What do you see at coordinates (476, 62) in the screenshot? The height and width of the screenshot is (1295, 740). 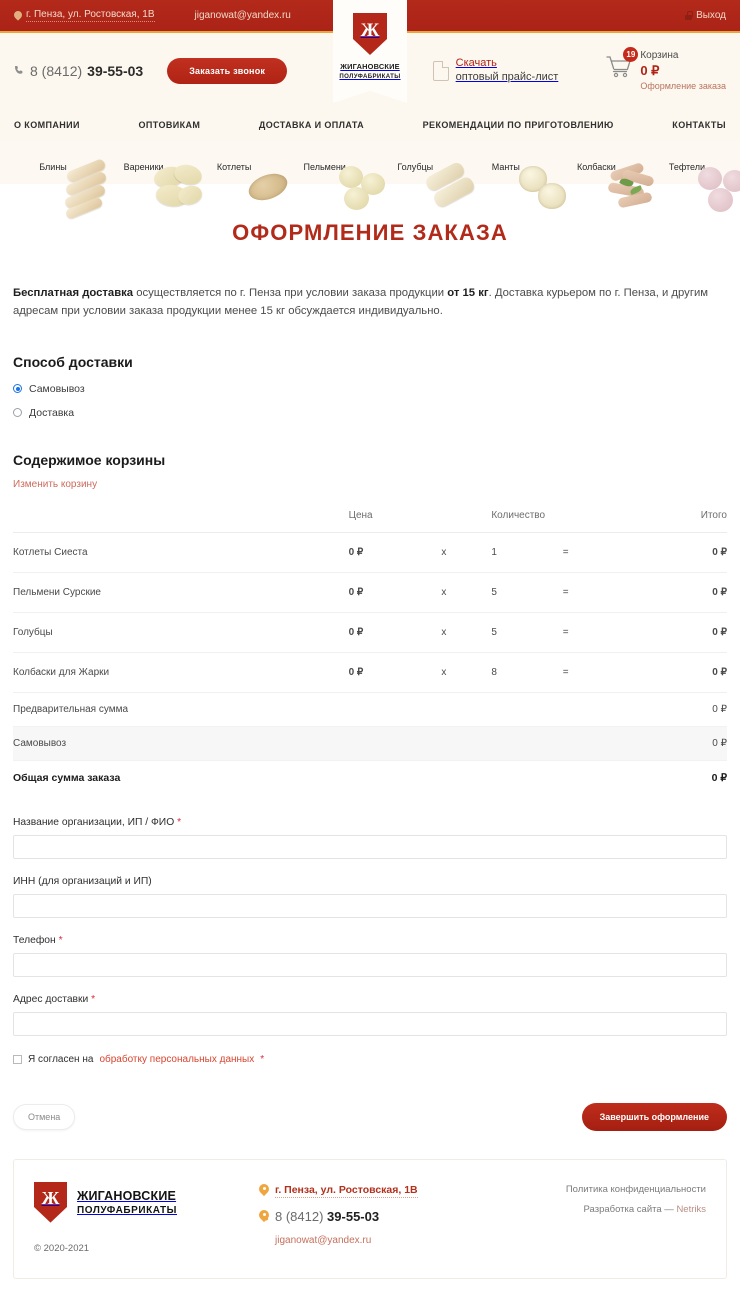 I see `download-line1: Скачать` at bounding box center [476, 62].